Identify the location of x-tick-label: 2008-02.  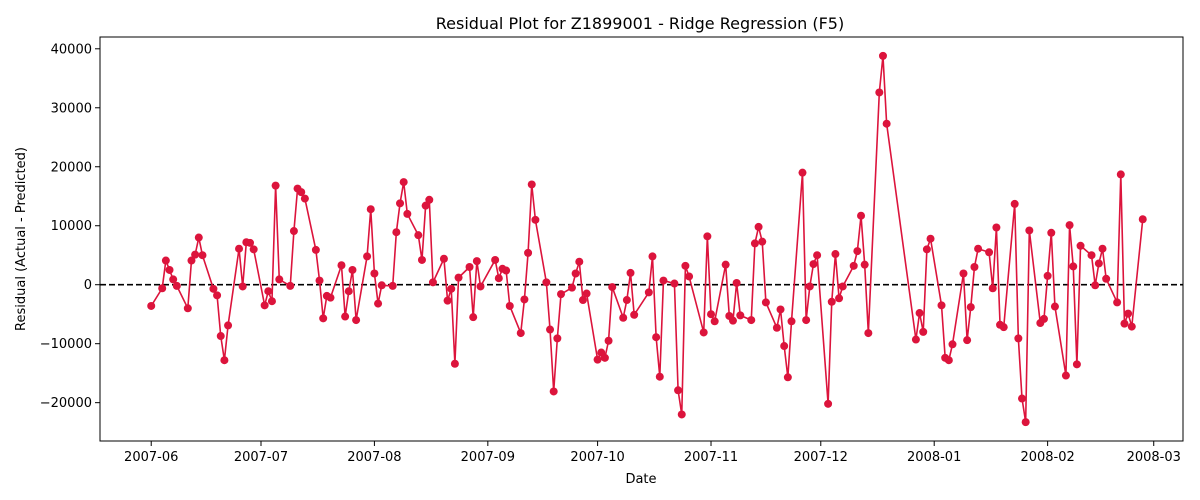
(1047, 457).